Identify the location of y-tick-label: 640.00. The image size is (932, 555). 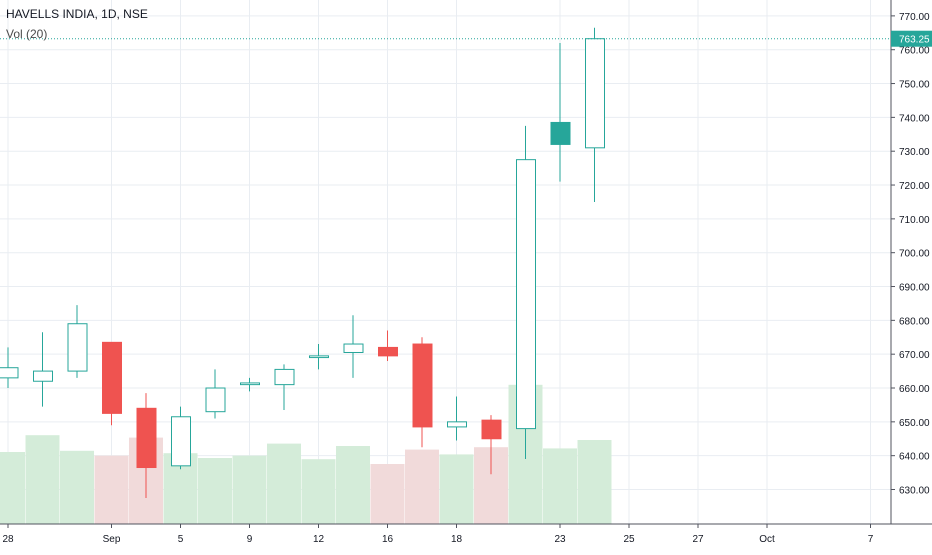
(914, 457).